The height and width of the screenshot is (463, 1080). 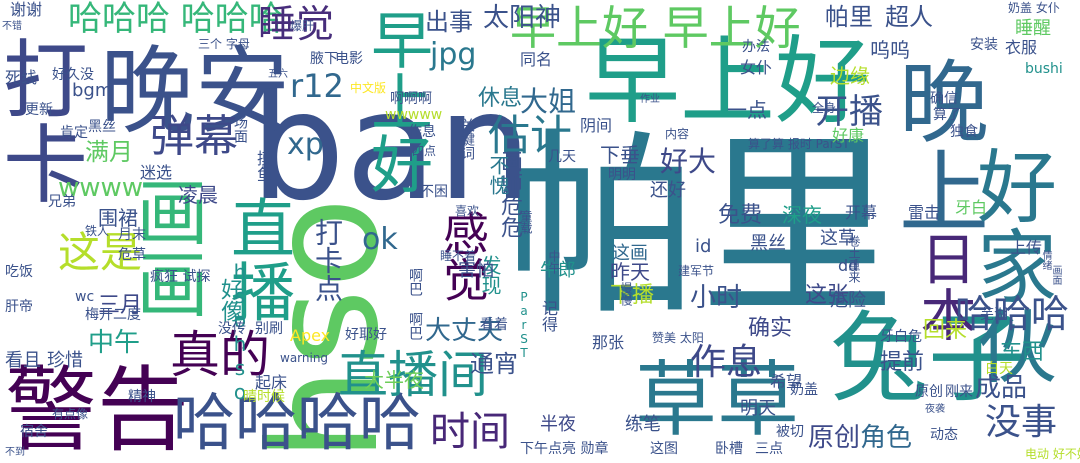 What do you see at coordinates (198, 195) in the screenshot?
I see `word: 凌晨` at bounding box center [198, 195].